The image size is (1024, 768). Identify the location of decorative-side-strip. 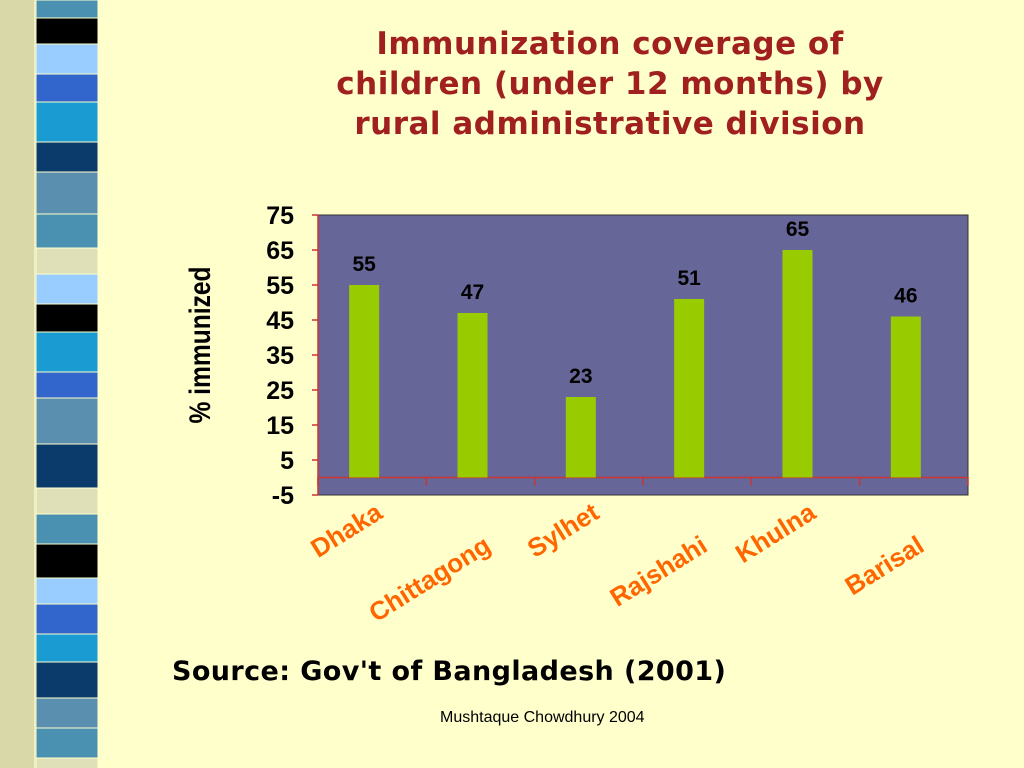
(60, 384).